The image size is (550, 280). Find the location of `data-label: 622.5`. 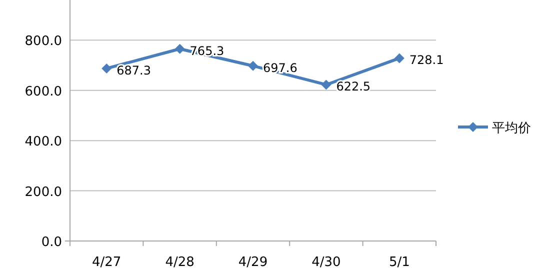

data-label: 622.5 is located at coordinates (353, 87).